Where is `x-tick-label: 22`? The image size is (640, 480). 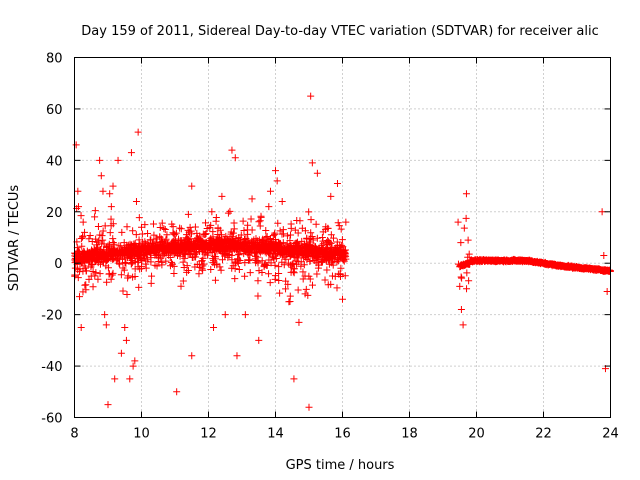
x-tick-label: 22 is located at coordinates (543, 434).